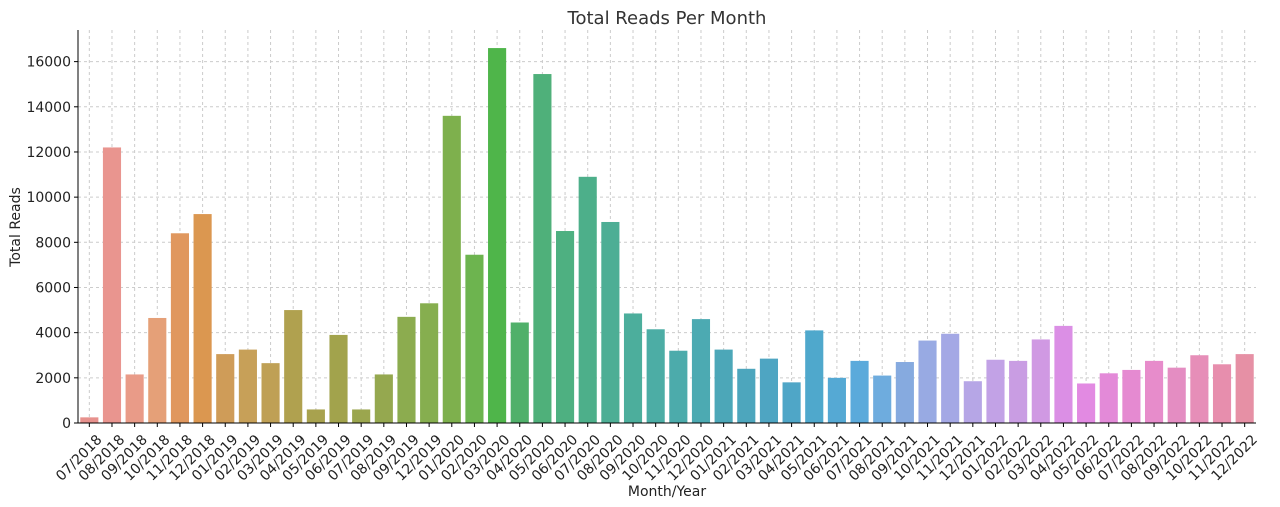  What do you see at coordinates (1063, 374) in the screenshot?
I see `bar-04-2022` at bounding box center [1063, 374].